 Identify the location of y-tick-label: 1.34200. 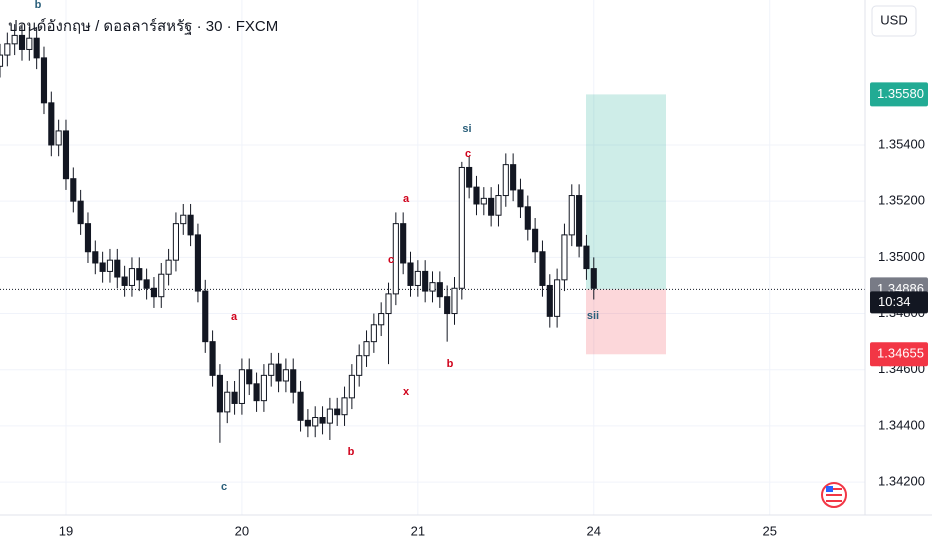
(901, 481).